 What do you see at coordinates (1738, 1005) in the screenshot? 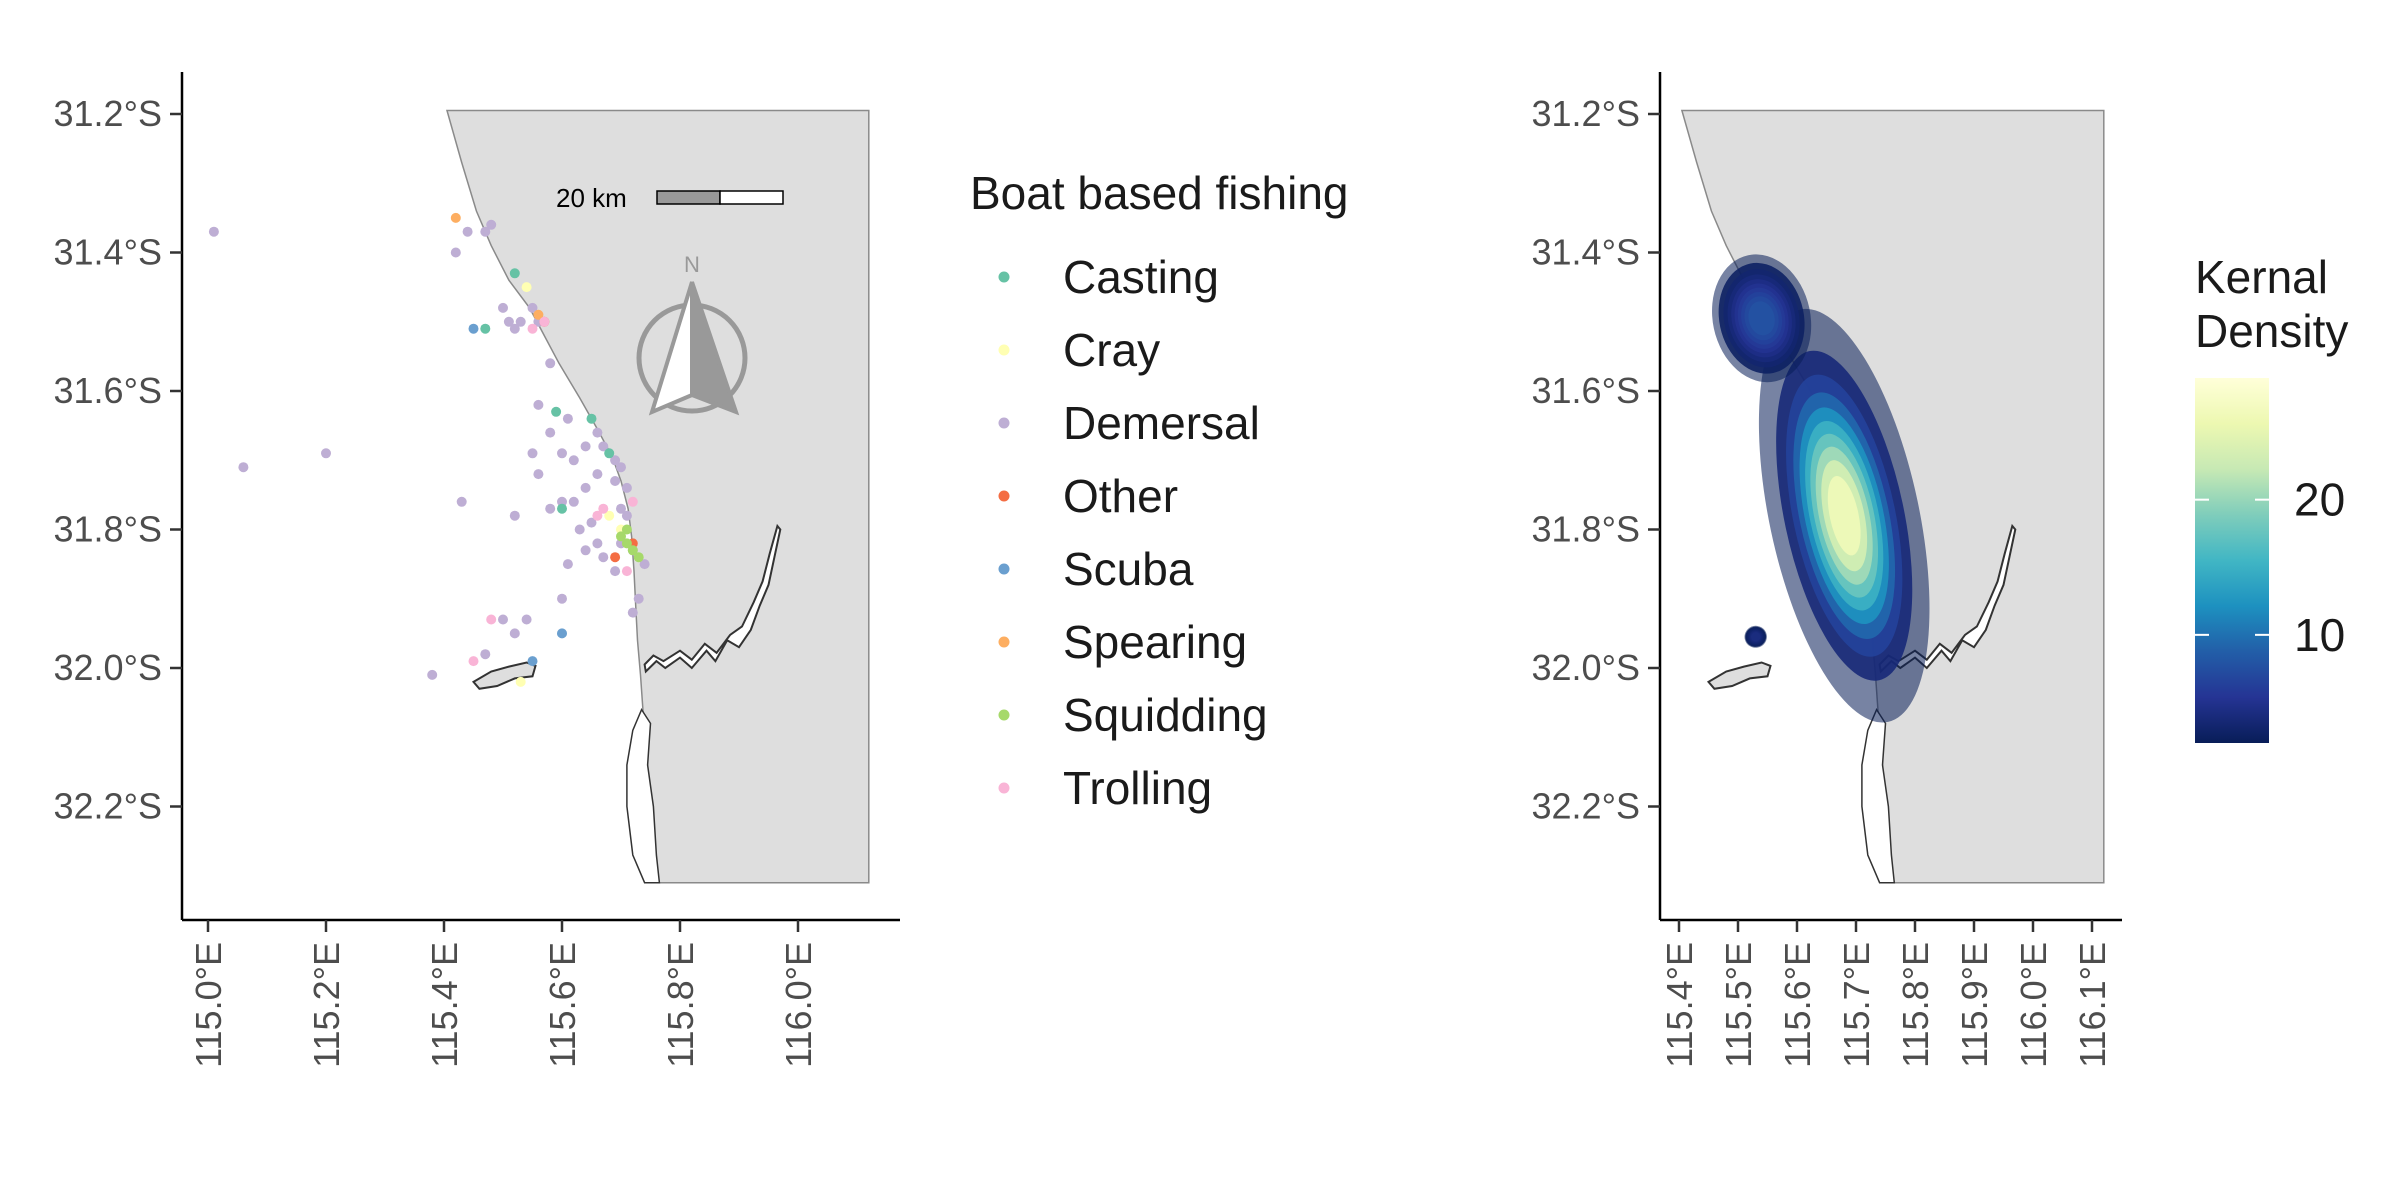
I see `x-tick-label: 115.5°E` at bounding box center [1738, 1005].